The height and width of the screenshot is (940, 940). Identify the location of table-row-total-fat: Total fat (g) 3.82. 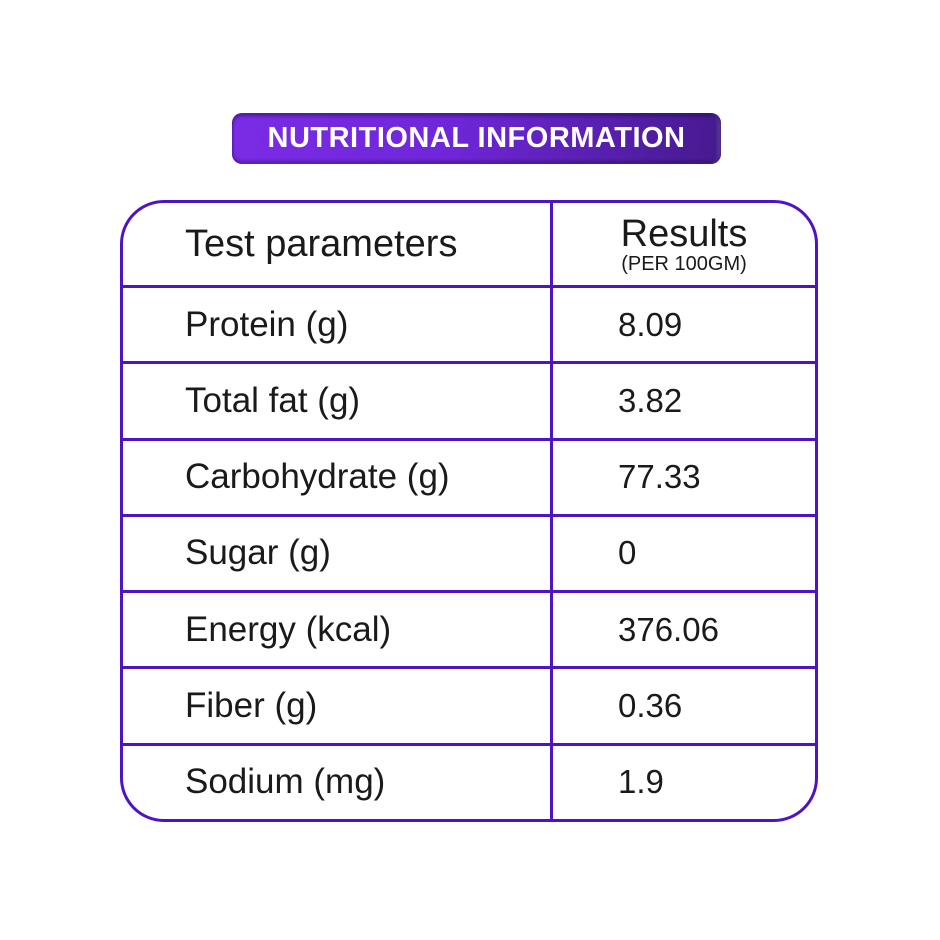
(469, 399).